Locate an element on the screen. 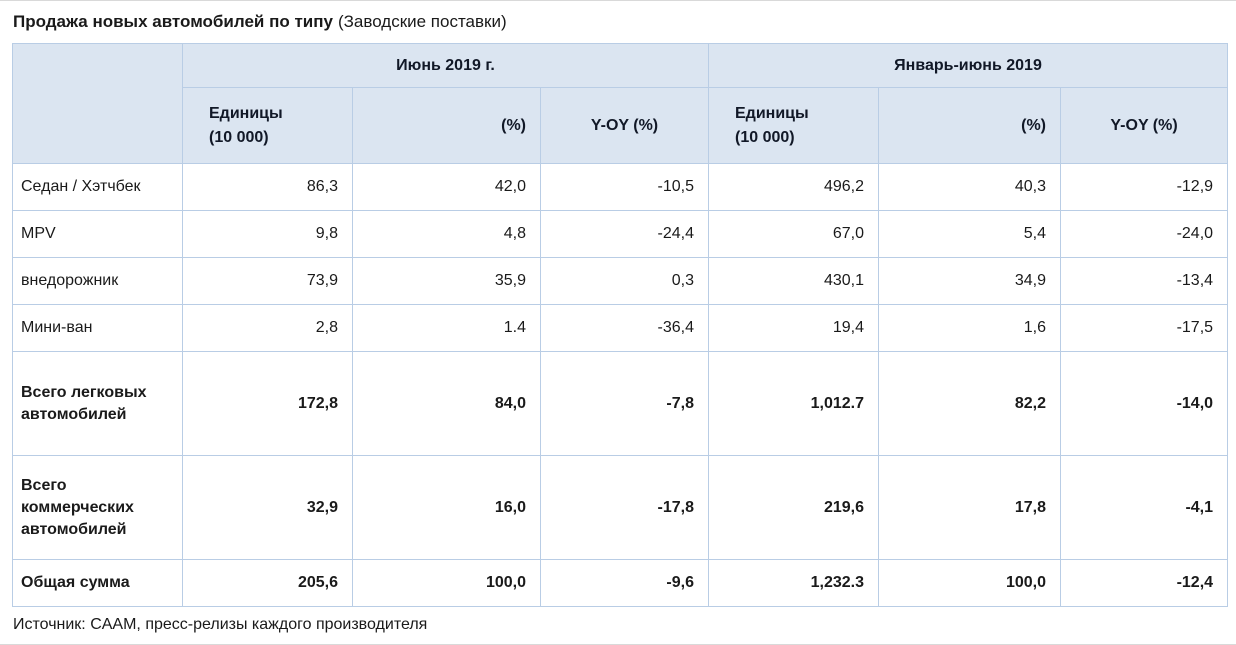 Image resolution: width=1236 pixels, height=645 pixels. column-header-units-june: Единицы (10 000) is located at coordinates (267, 125).